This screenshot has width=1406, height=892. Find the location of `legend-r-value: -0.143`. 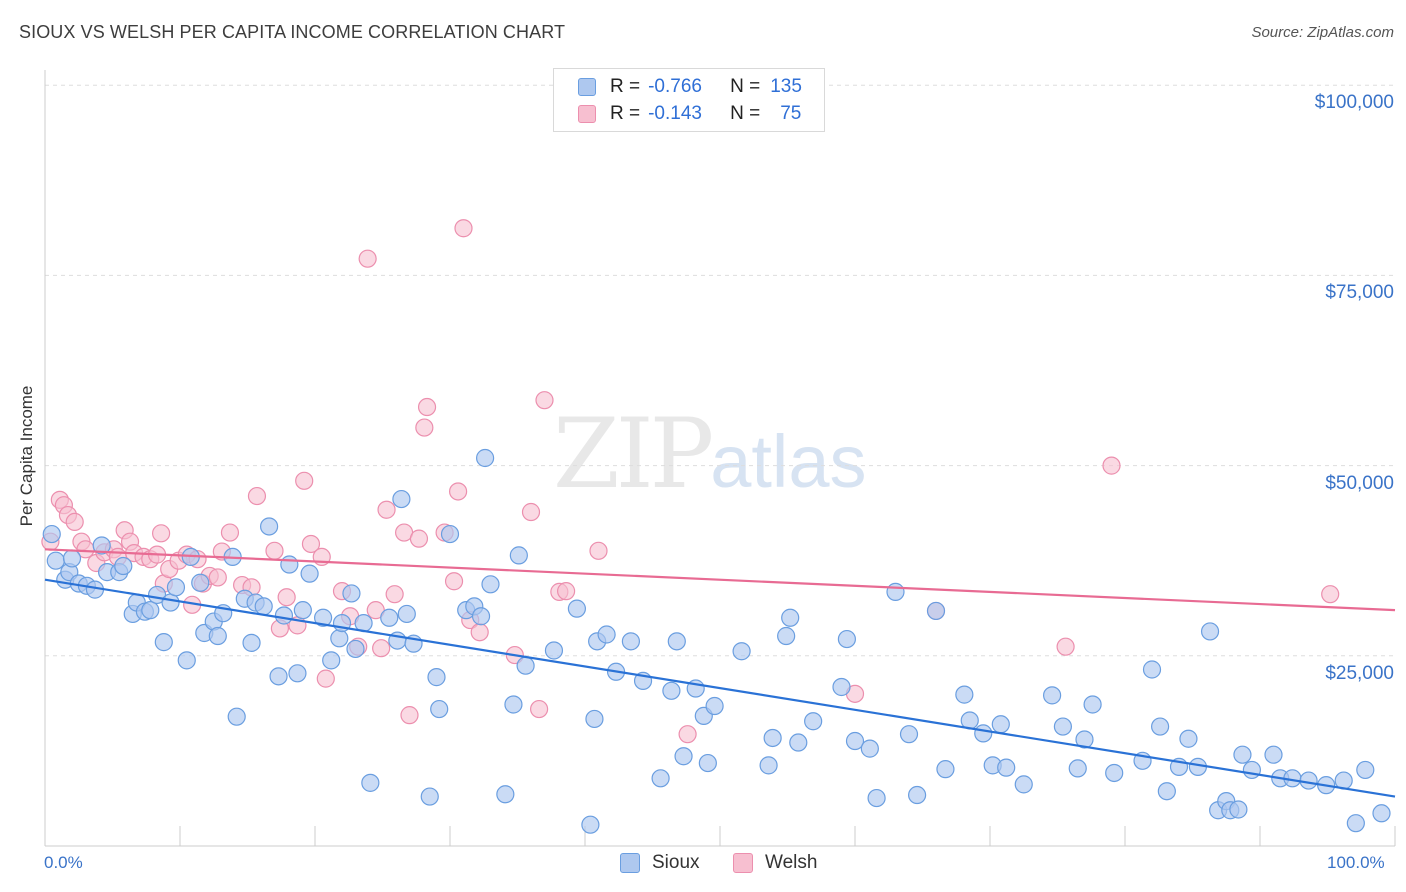

legend-r-value: -0.143 is located at coordinates (675, 113).